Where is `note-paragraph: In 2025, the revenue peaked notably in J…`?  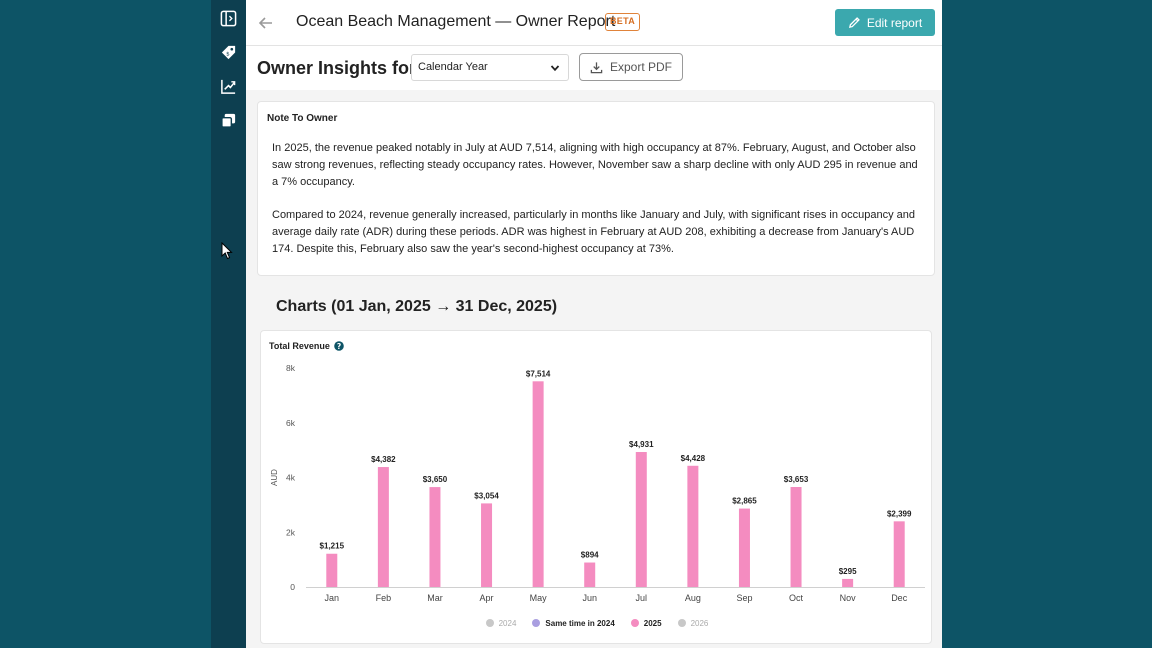 note-paragraph: In 2025, the revenue peaked notably in J… is located at coordinates (595, 165).